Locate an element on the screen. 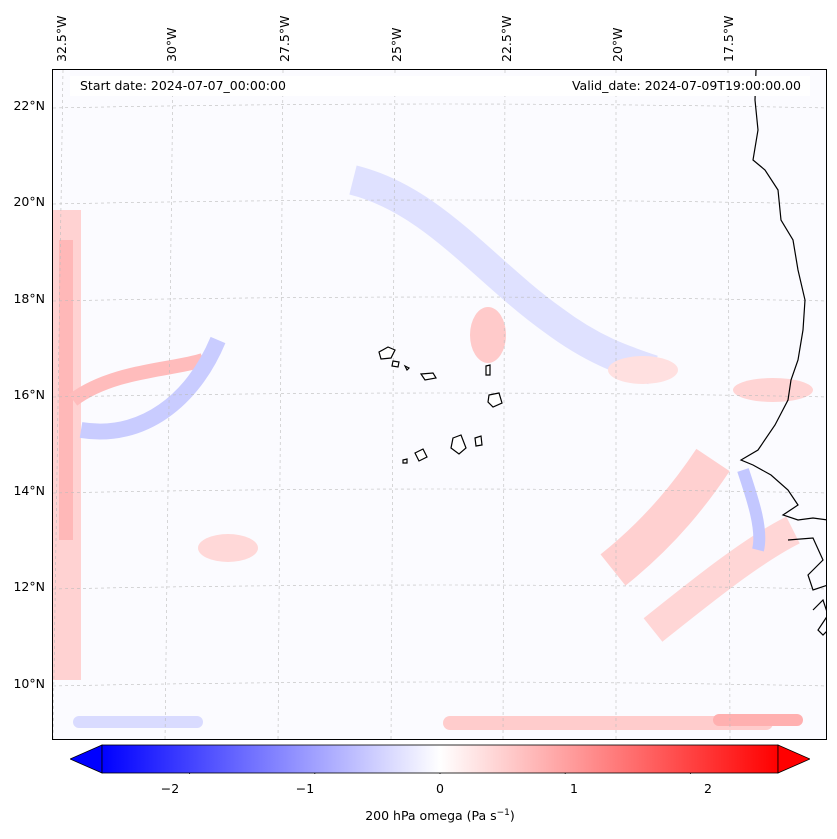 The width and height of the screenshot is (837, 839). lat-label-14n: 14°N is located at coordinates (29, 490).